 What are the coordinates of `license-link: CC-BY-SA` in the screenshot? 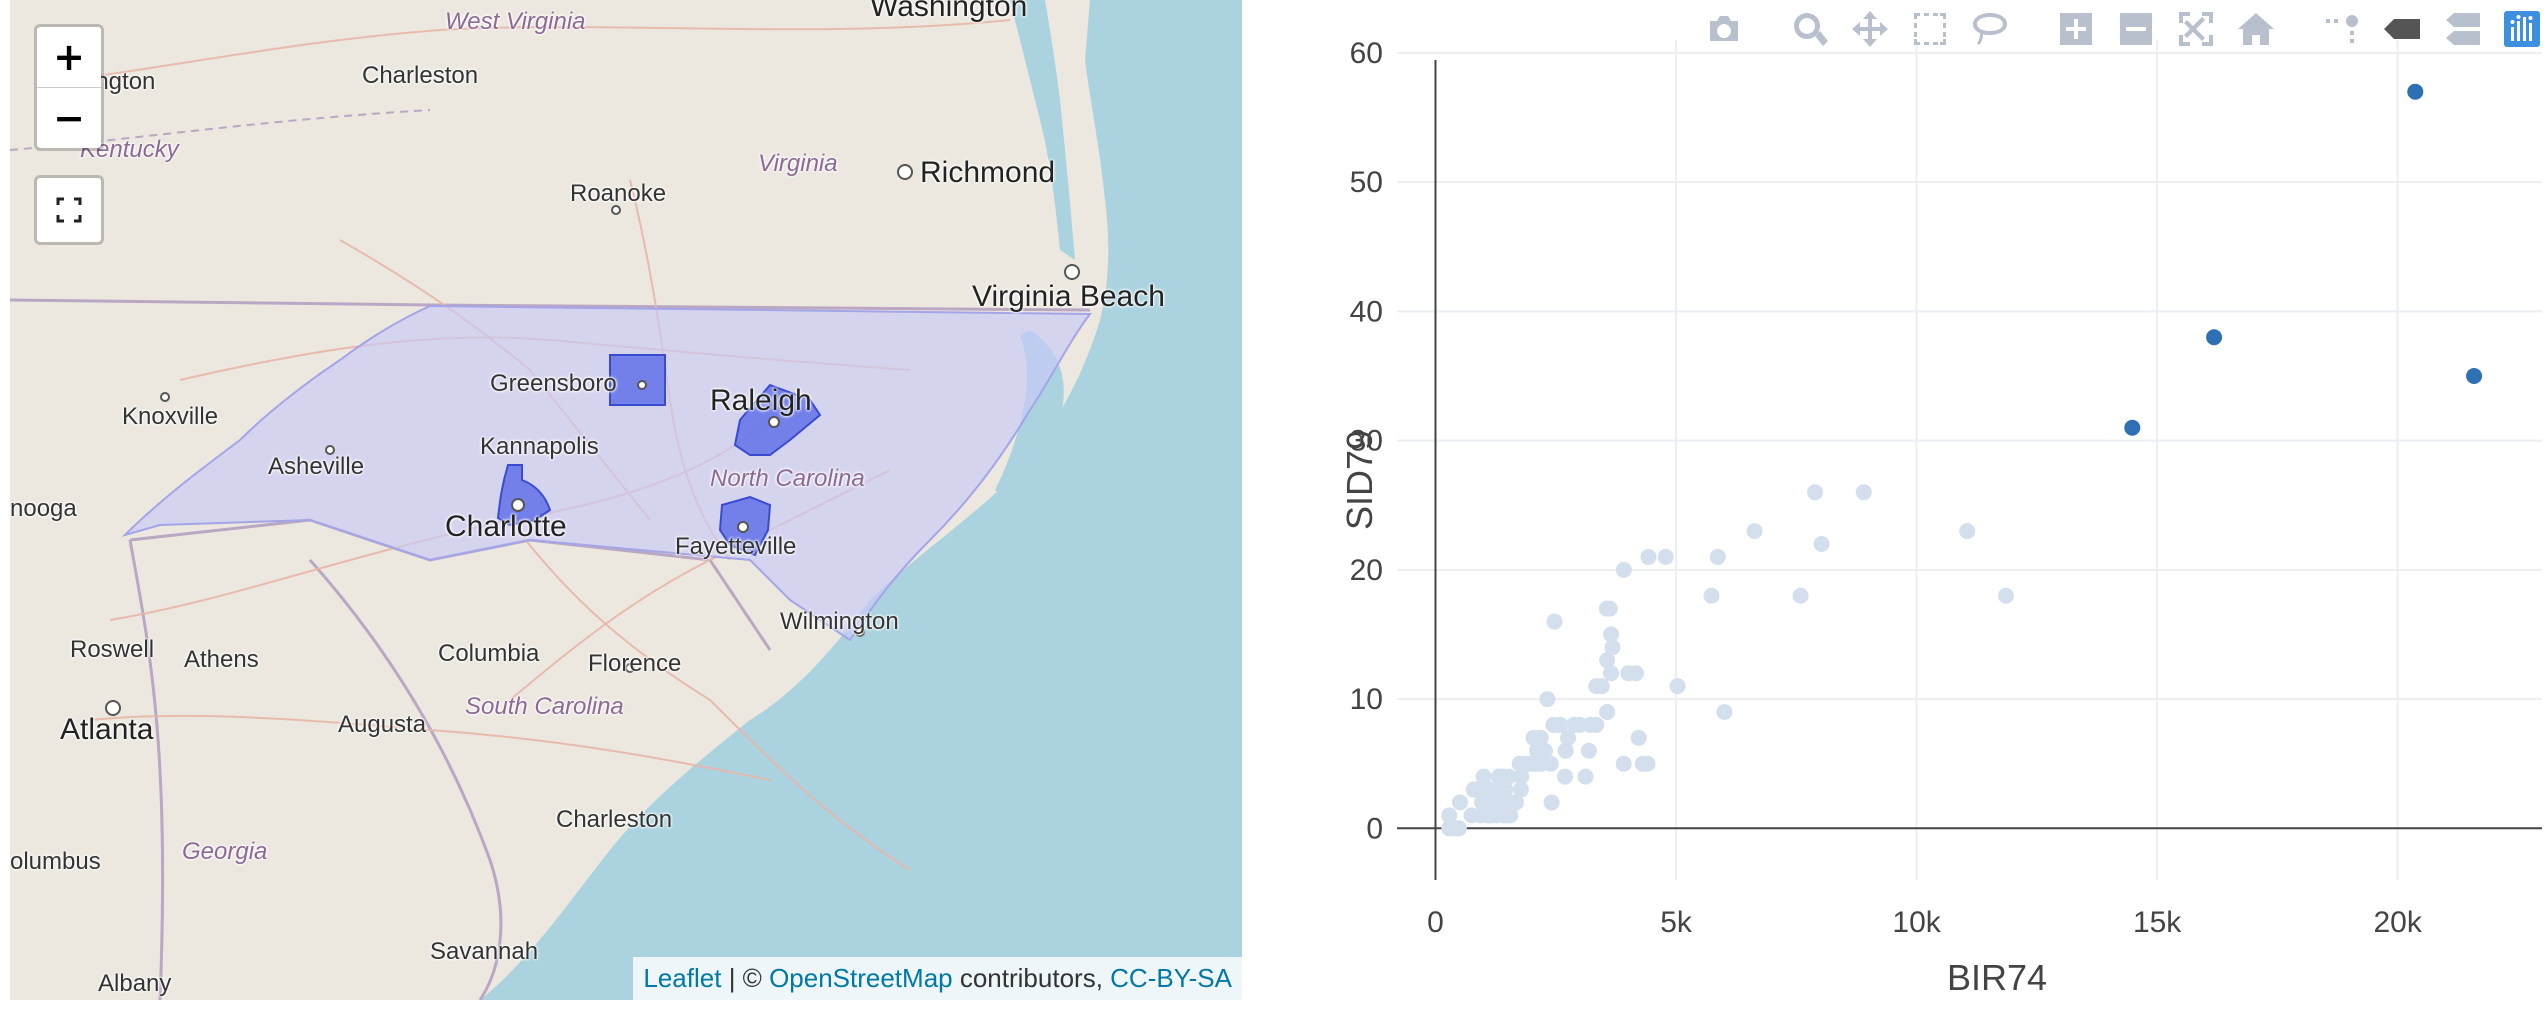 It's located at (1171, 978).